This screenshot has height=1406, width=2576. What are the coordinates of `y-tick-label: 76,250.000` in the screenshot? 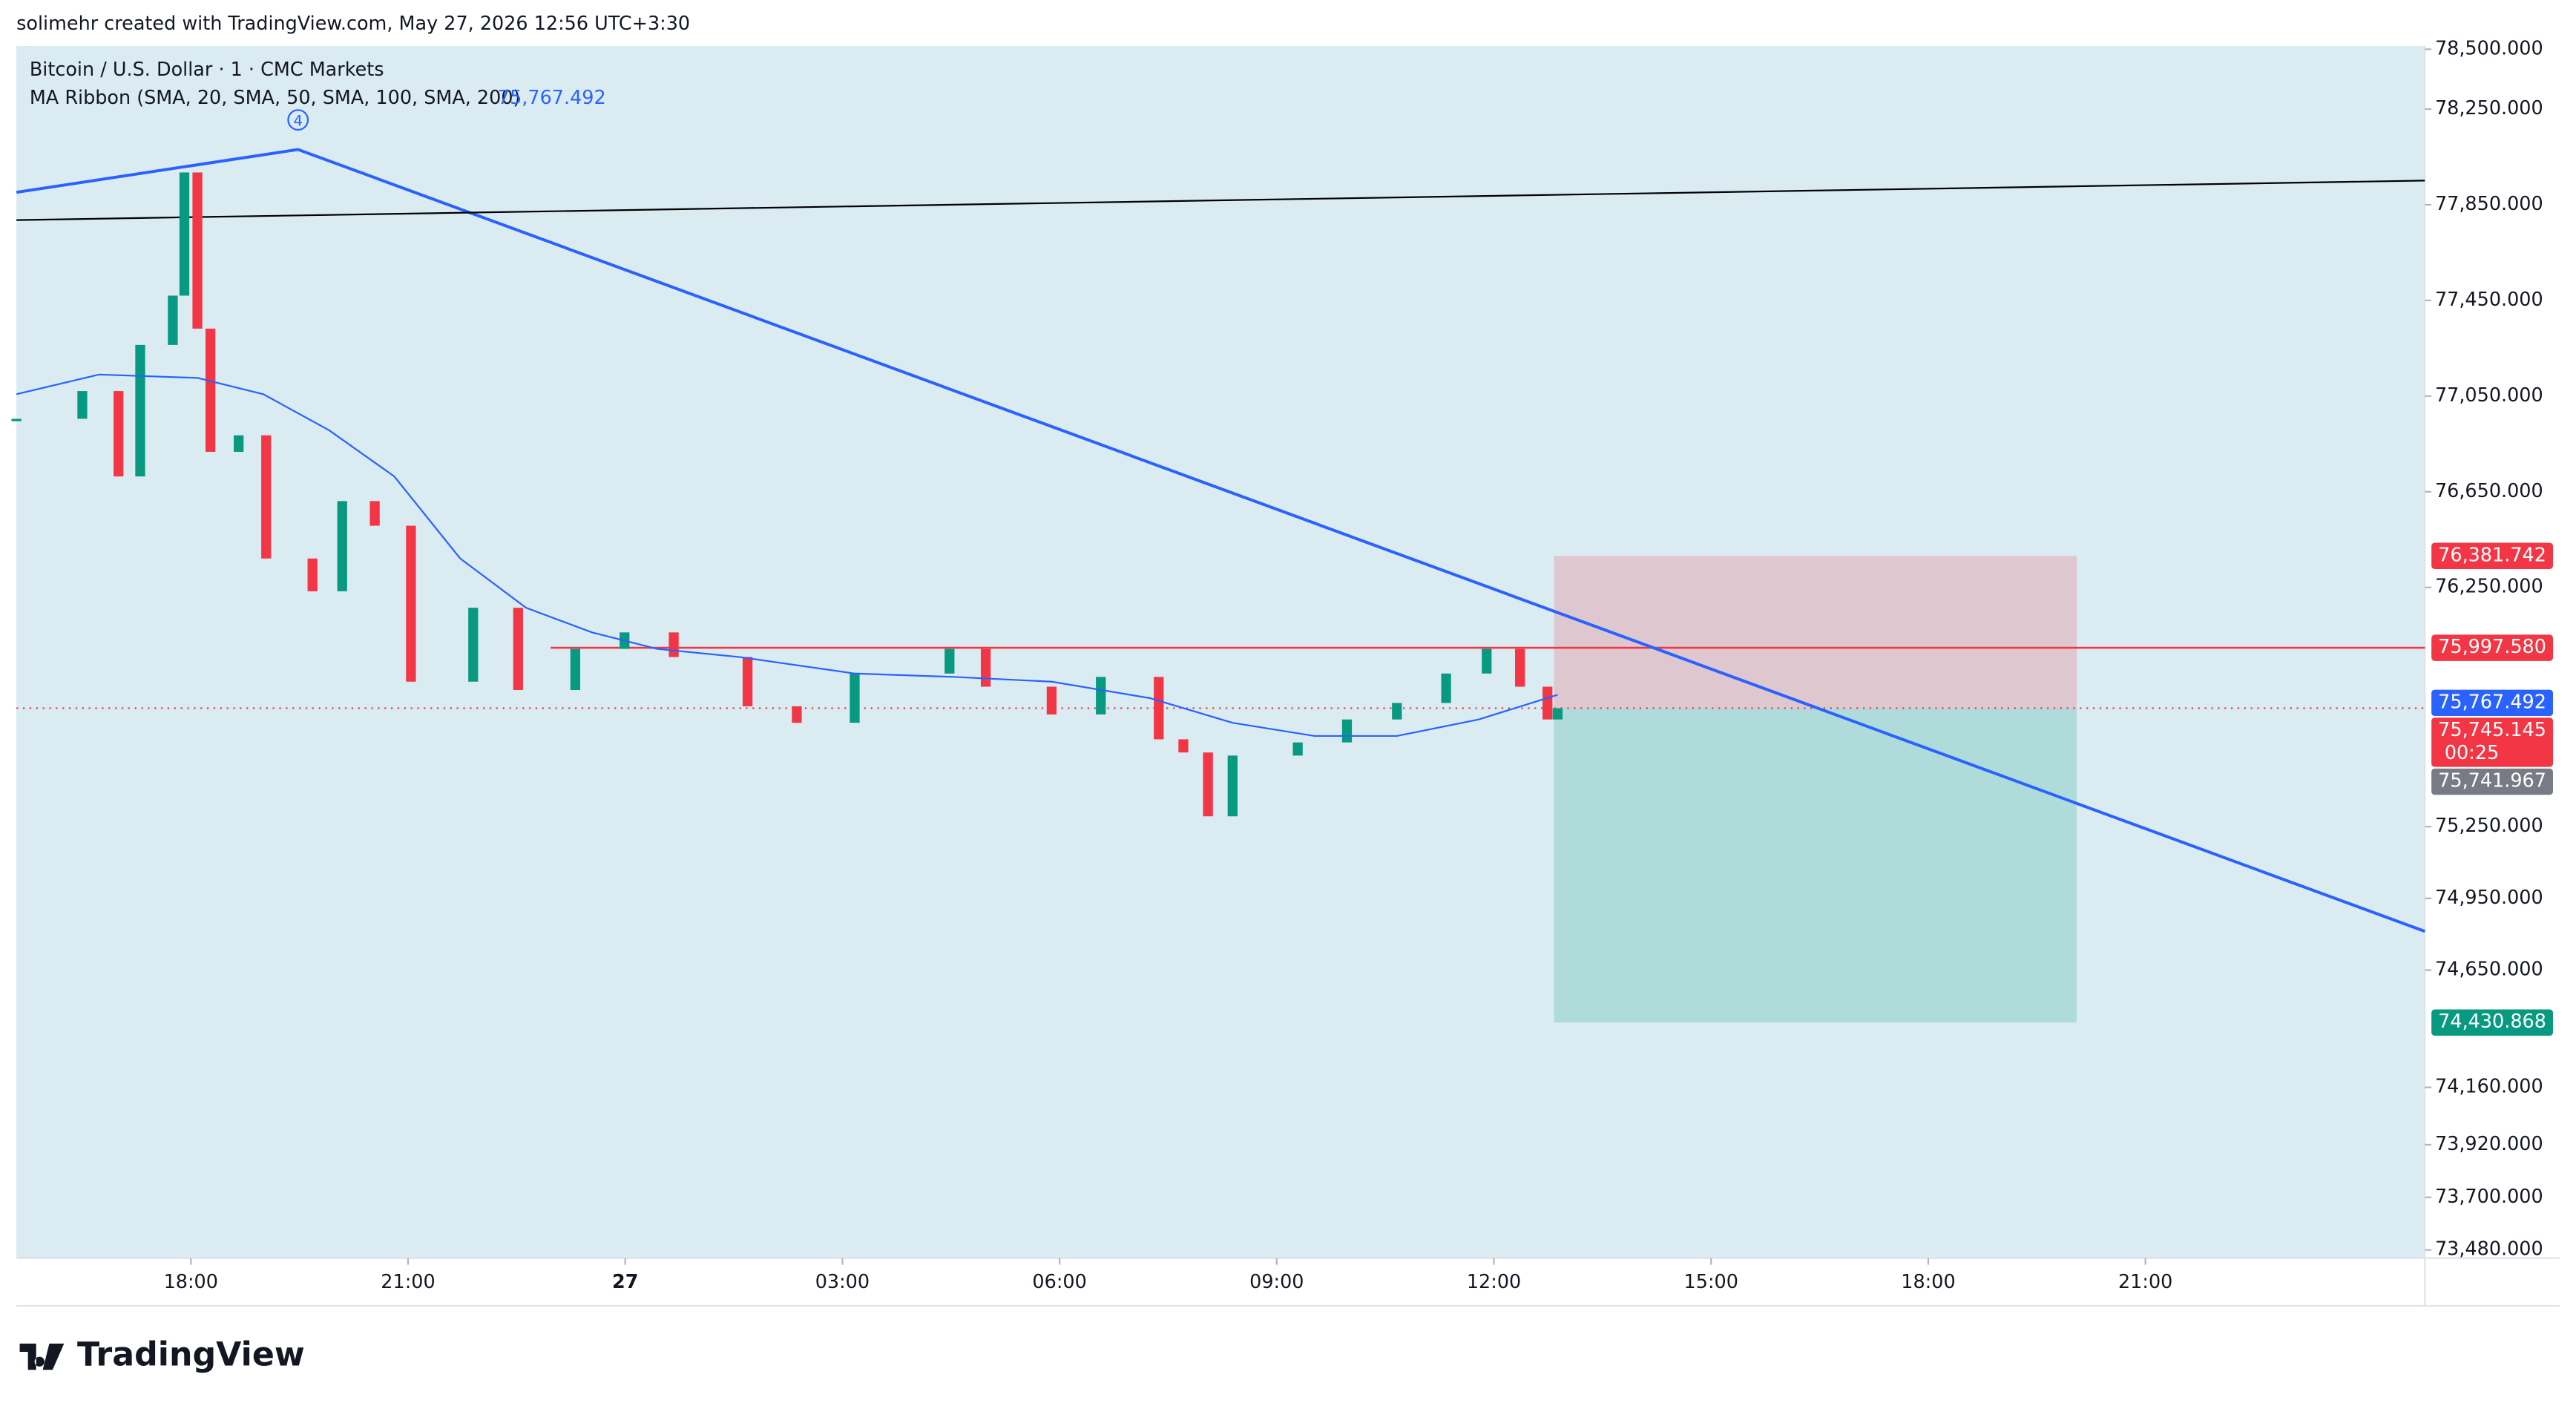 It's located at (2489, 587).